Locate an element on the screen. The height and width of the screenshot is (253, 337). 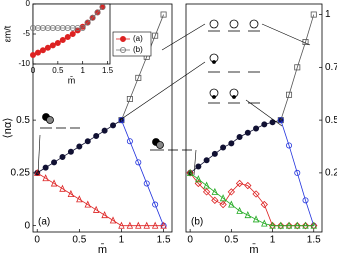
y-tick-label: -5 is located at coordinates (27, 33).